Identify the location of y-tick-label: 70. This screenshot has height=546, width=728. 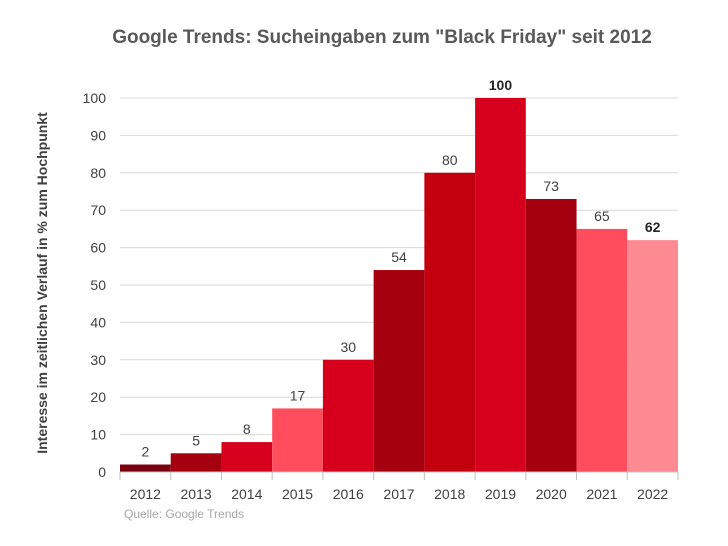
(98, 210).